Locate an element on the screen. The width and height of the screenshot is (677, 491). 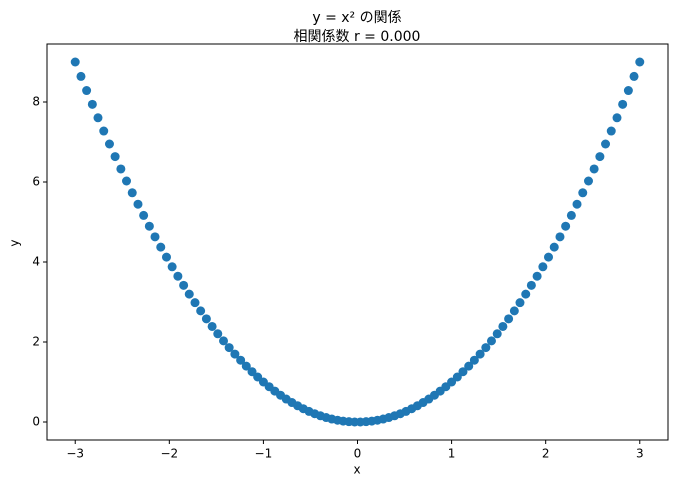
x-tick-label: −2 is located at coordinates (169, 454).